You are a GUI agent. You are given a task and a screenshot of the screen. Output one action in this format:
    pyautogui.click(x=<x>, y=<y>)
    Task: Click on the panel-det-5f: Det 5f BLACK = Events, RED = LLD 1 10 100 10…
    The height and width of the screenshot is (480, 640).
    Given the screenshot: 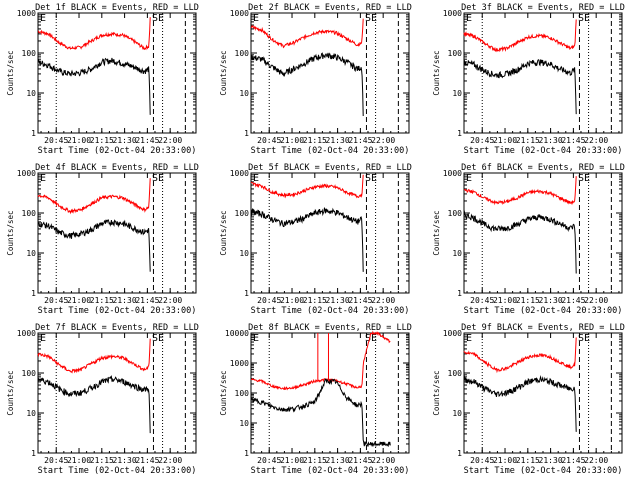 What is the action you would take?
    pyautogui.click(x=315, y=239)
    